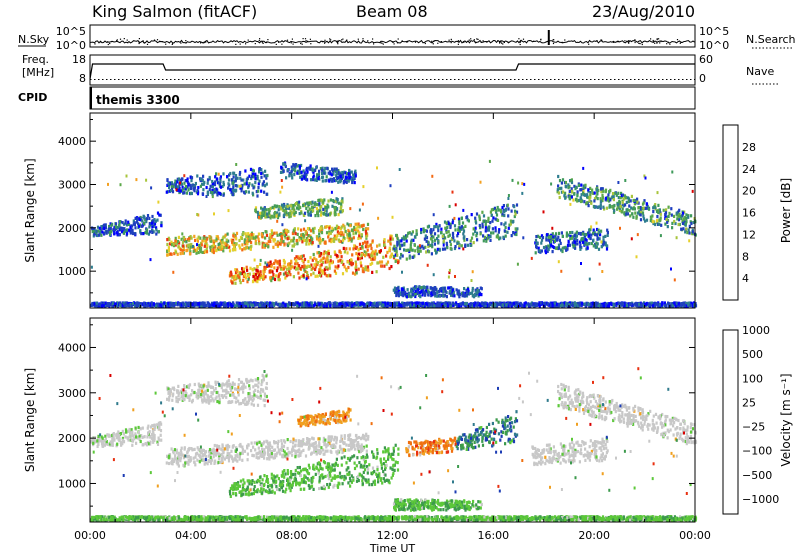 The width and height of the screenshot is (800, 554). Describe the element at coordinates (392, 41) in the screenshot. I see `nsky-trace` at that location.